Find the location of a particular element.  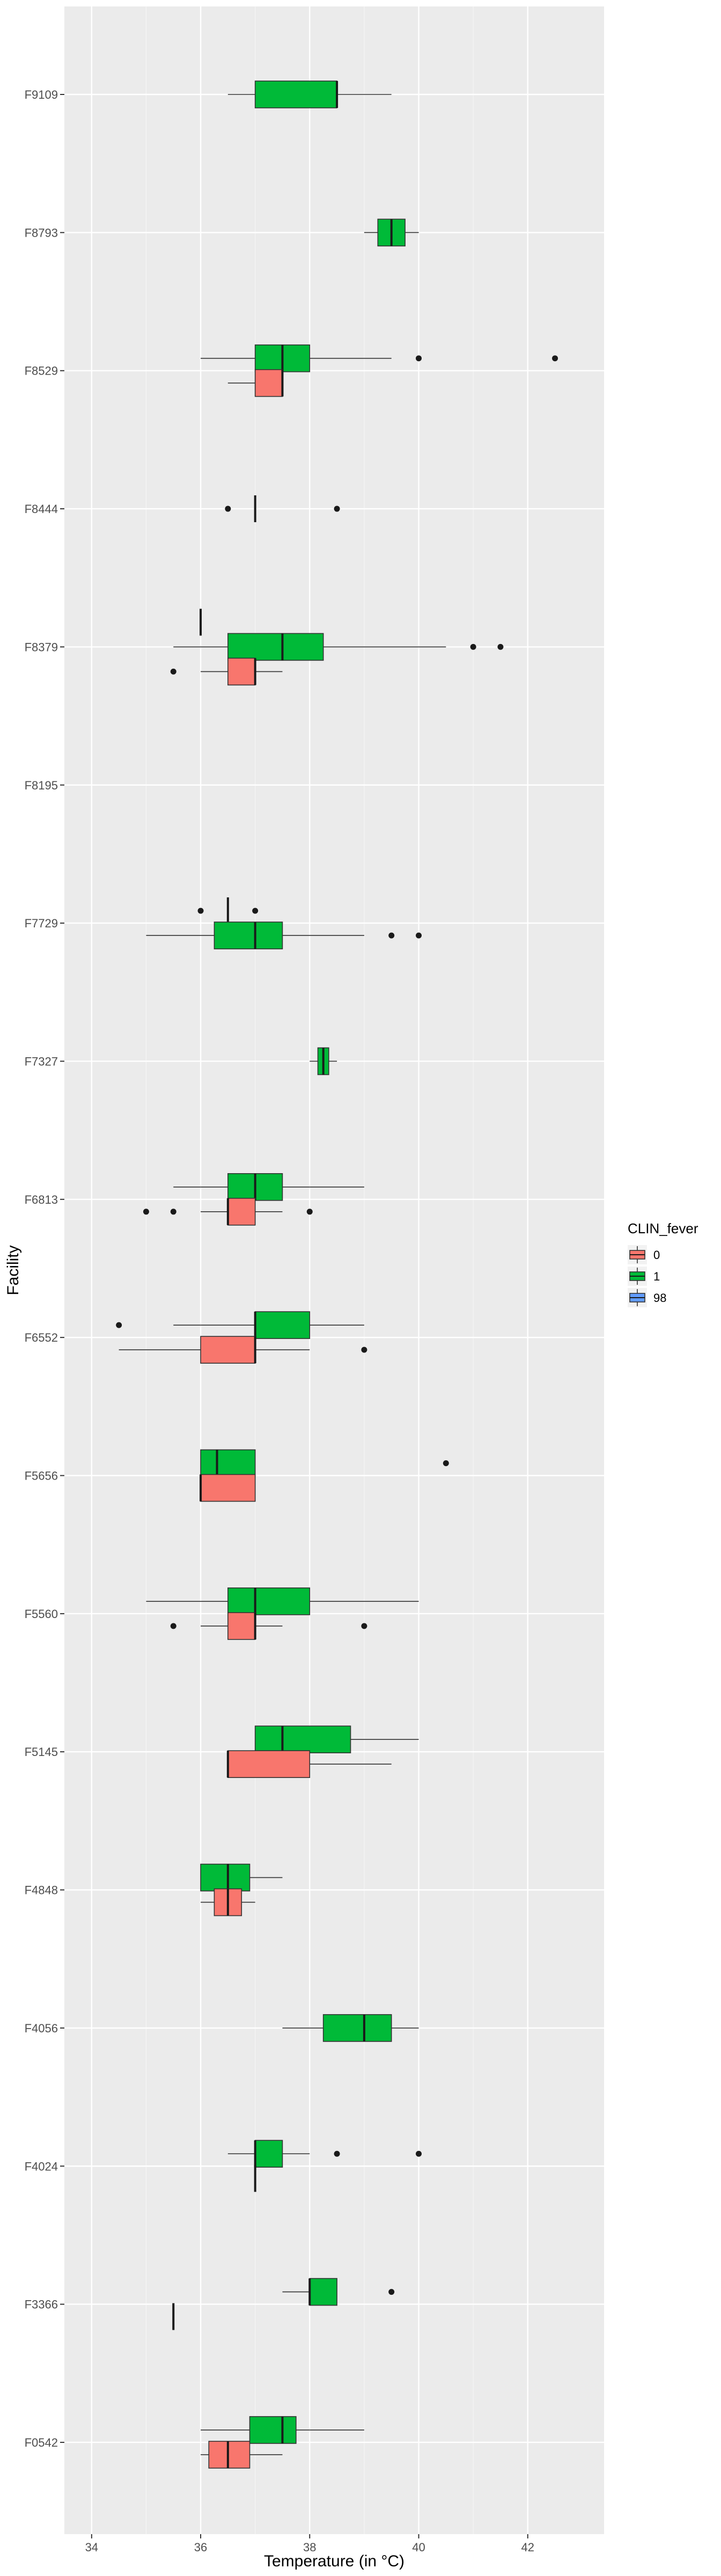

y-tick-label: F7729 is located at coordinates (42, 923).